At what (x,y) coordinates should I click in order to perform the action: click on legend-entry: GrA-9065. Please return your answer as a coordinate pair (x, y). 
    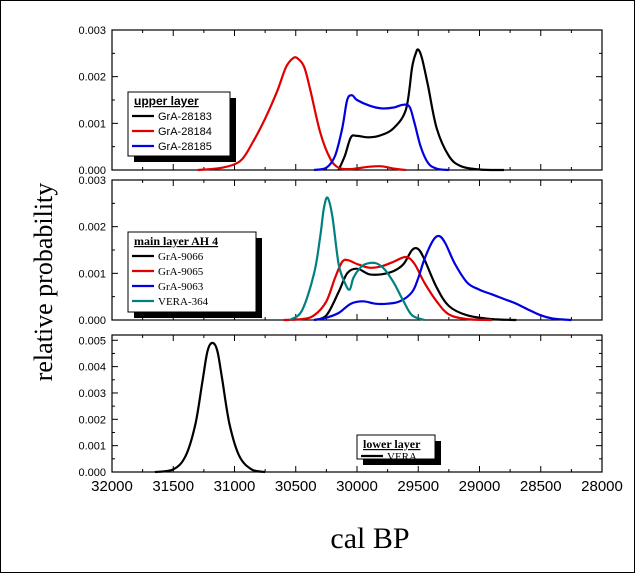
    Looking at the image, I should click on (181, 272).